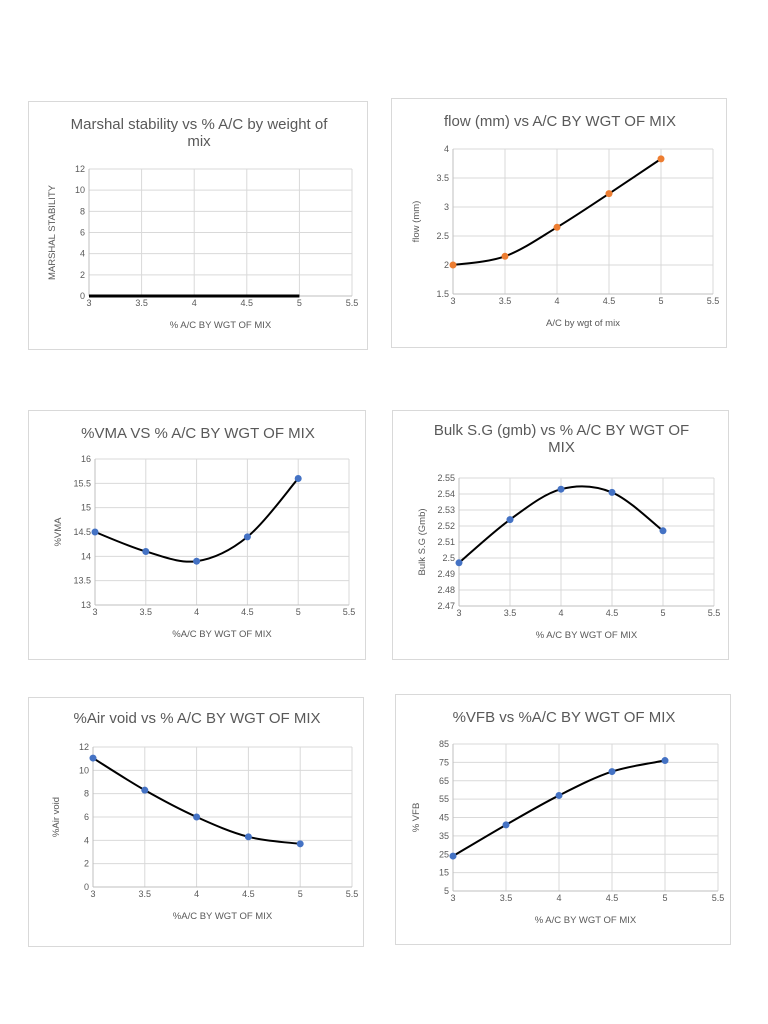  I want to click on y-tick-label: 55, so click(444, 799).